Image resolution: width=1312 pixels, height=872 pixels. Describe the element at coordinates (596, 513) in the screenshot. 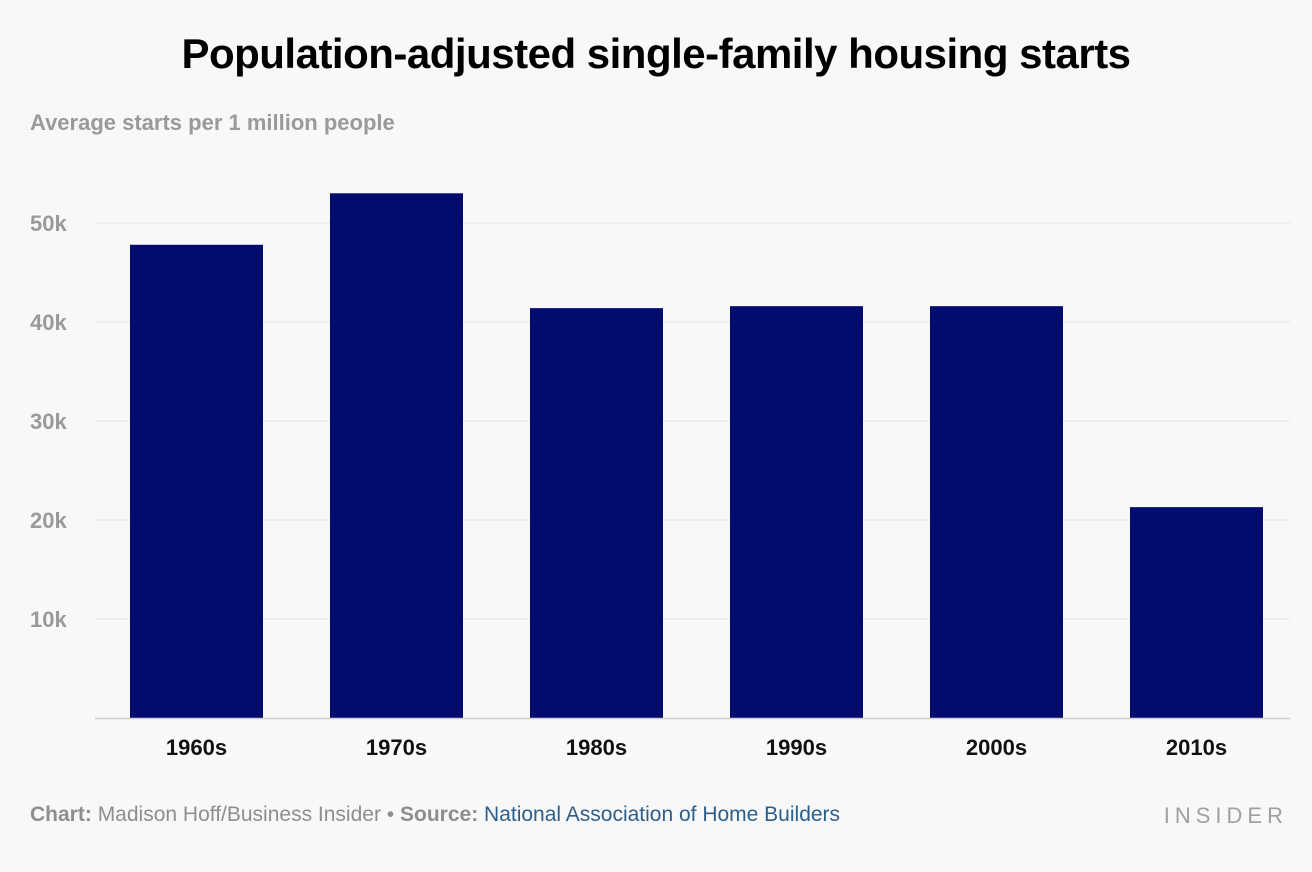

I see `bar-1980s` at that location.